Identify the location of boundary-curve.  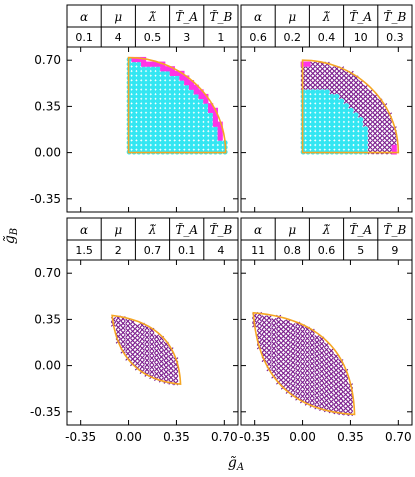
(304, 363).